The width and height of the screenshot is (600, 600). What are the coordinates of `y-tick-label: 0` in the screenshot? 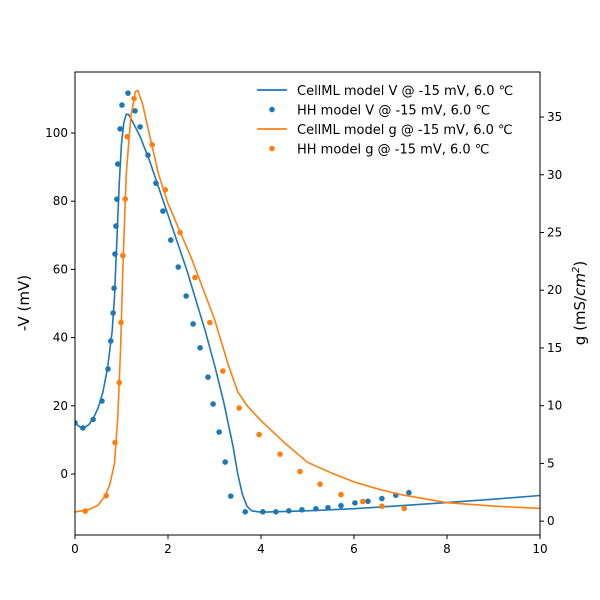 It's located at (64, 474).